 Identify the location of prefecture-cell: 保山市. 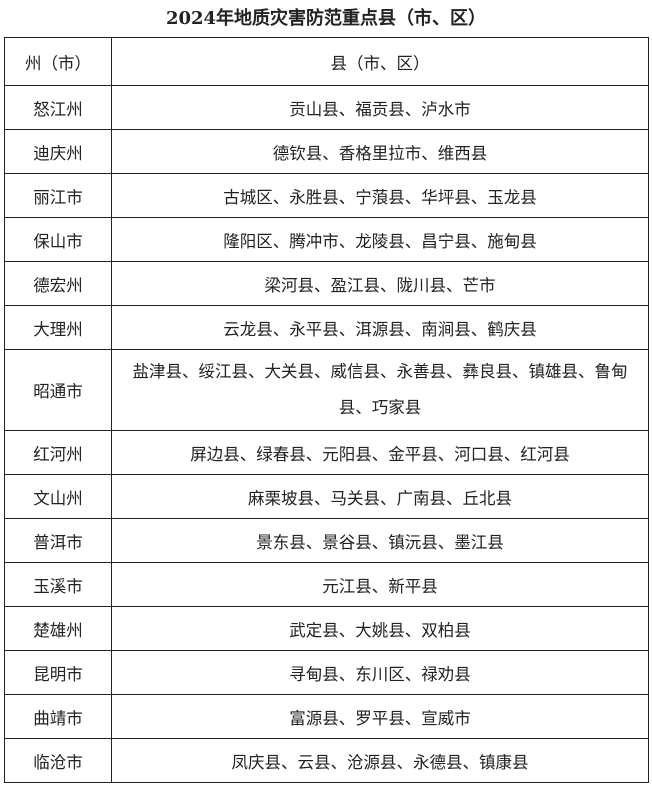
(58, 239).